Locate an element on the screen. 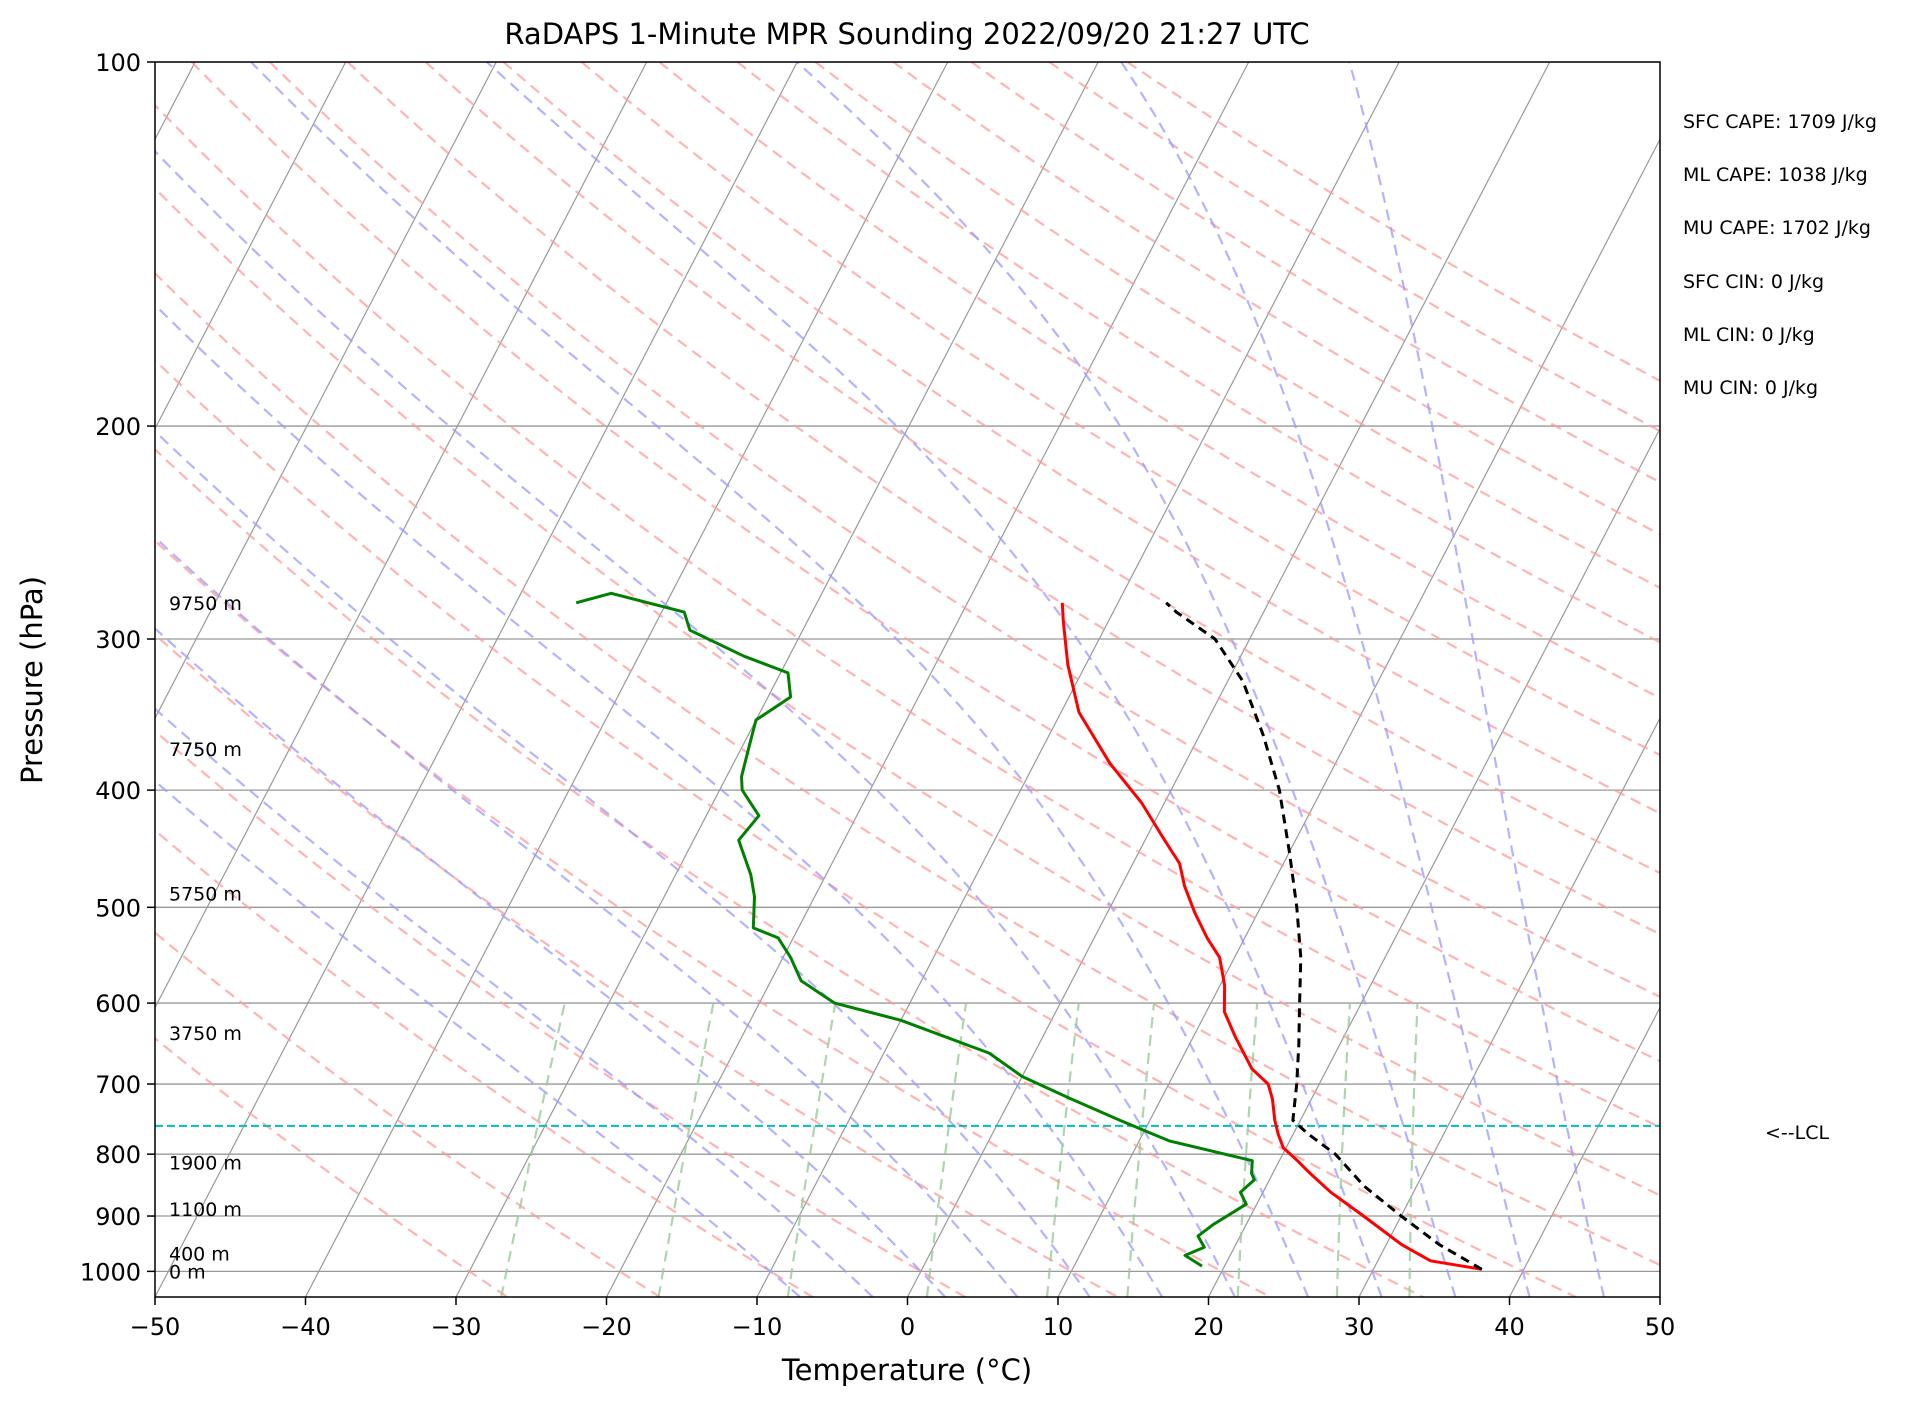  mu-cape-label: MU CAPE: 1702 J/kg is located at coordinates (1777, 228).